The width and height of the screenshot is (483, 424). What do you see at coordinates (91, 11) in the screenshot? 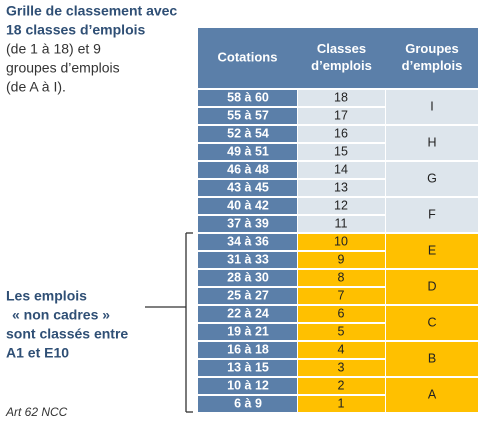
I see `intro-bold: Grille de classement avec` at bounding box center [91, 11].